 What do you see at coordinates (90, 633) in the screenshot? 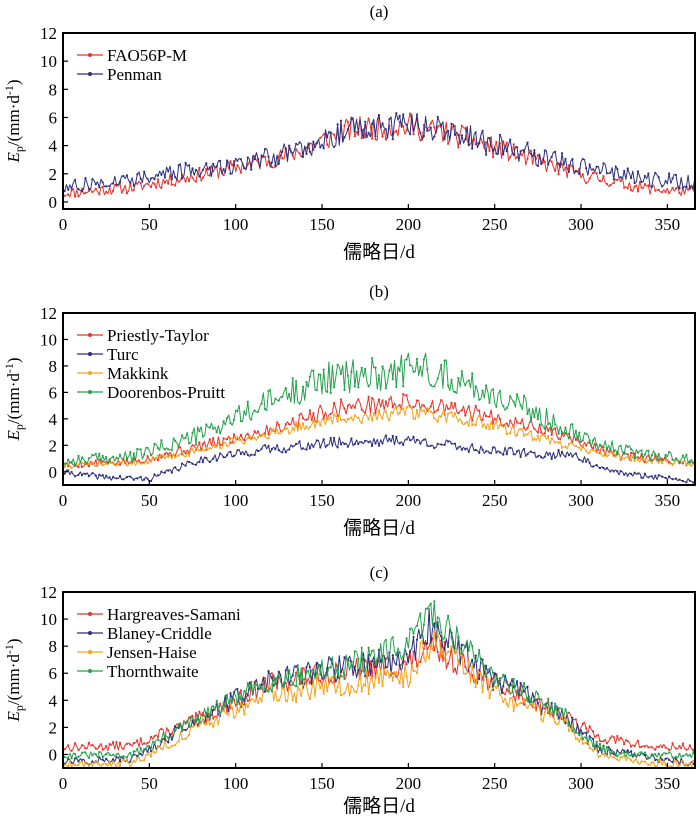
I see `legend-swatch-marker` at bounding box center [90, 633].